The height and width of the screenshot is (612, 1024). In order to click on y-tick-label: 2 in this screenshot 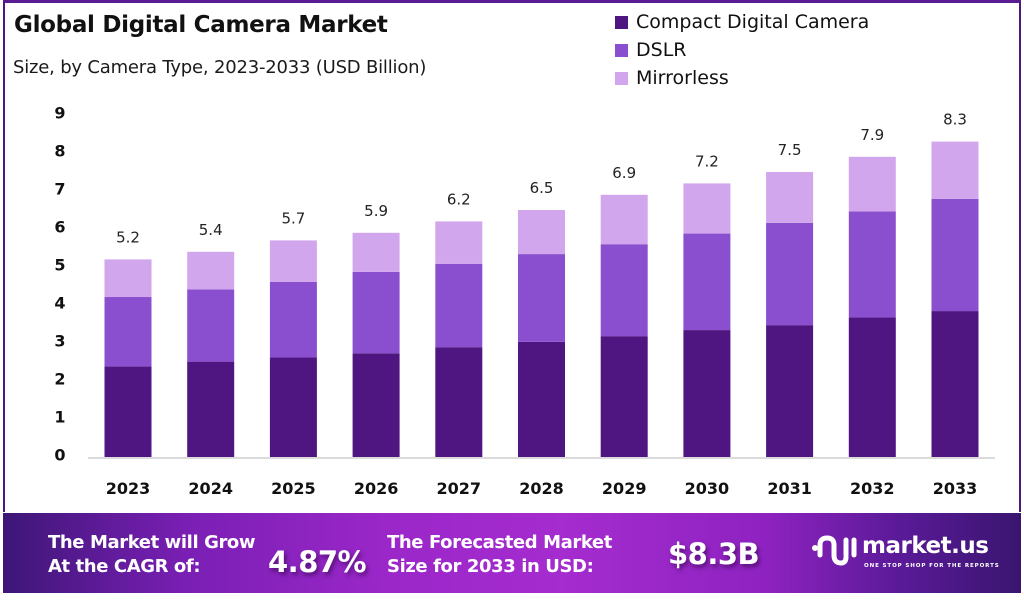, I will do `click(59, 379)`.